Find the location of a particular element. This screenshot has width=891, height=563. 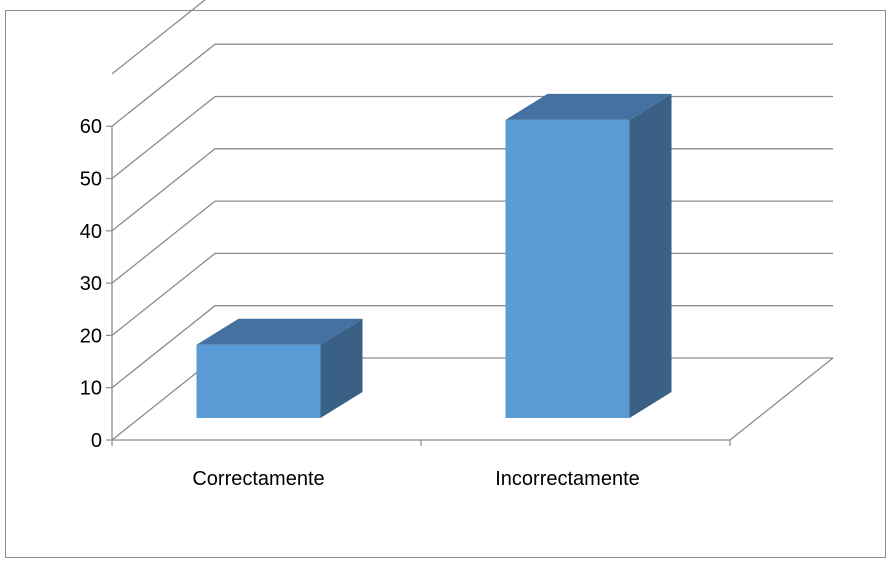

x-axis-ticks: Correctamente Incorrectamente is located at coordinates (421, 465).